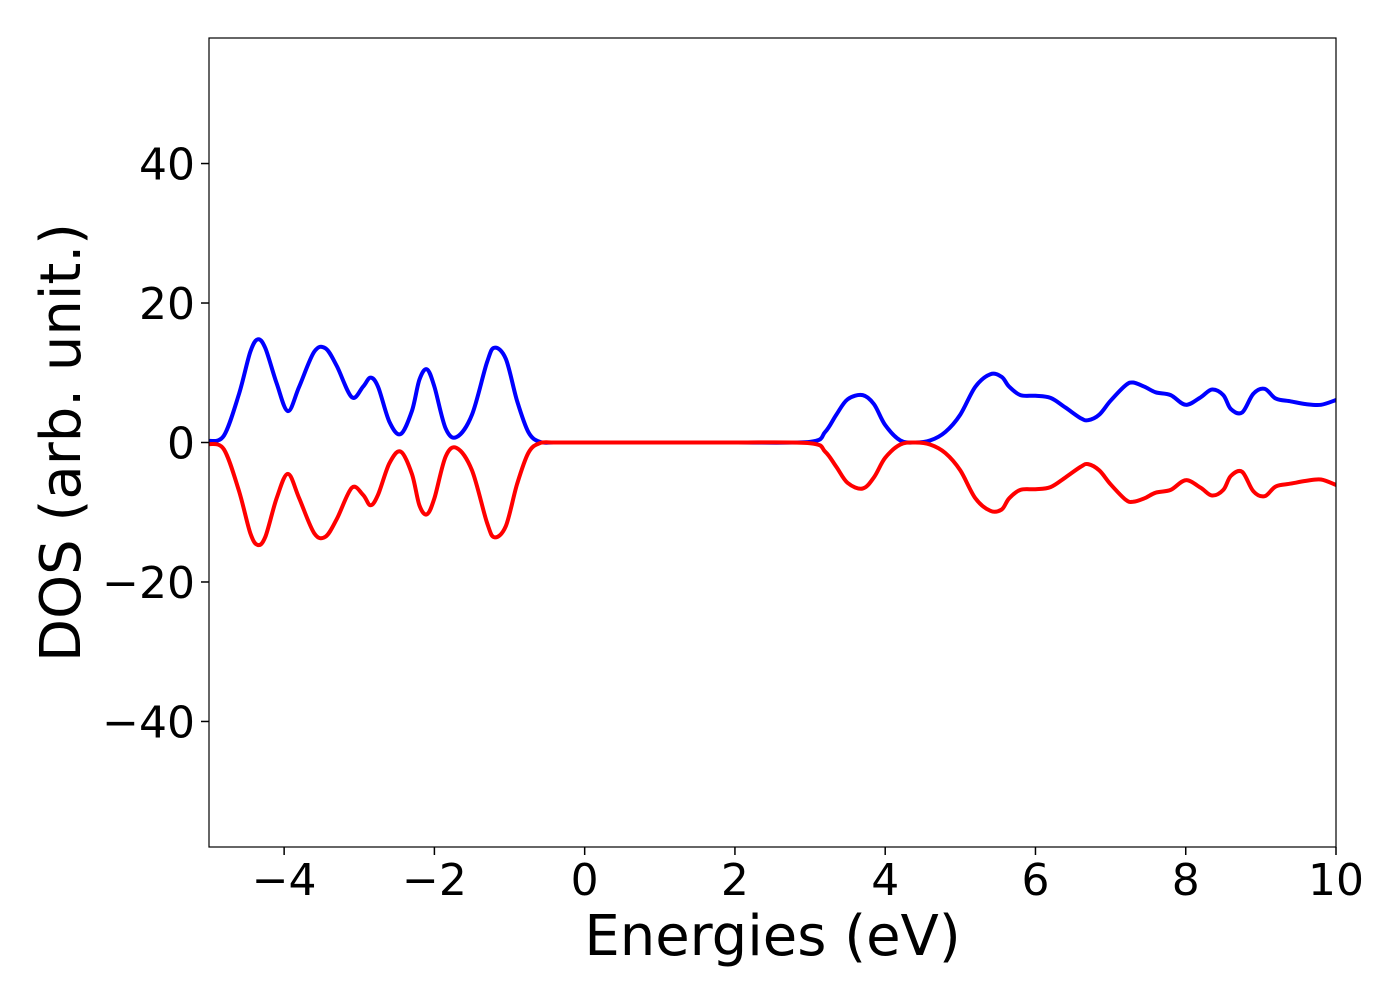 The height and width of the screenshot is (1000, 1400). I want to click on dos-series-line-down, so click(772, 494).